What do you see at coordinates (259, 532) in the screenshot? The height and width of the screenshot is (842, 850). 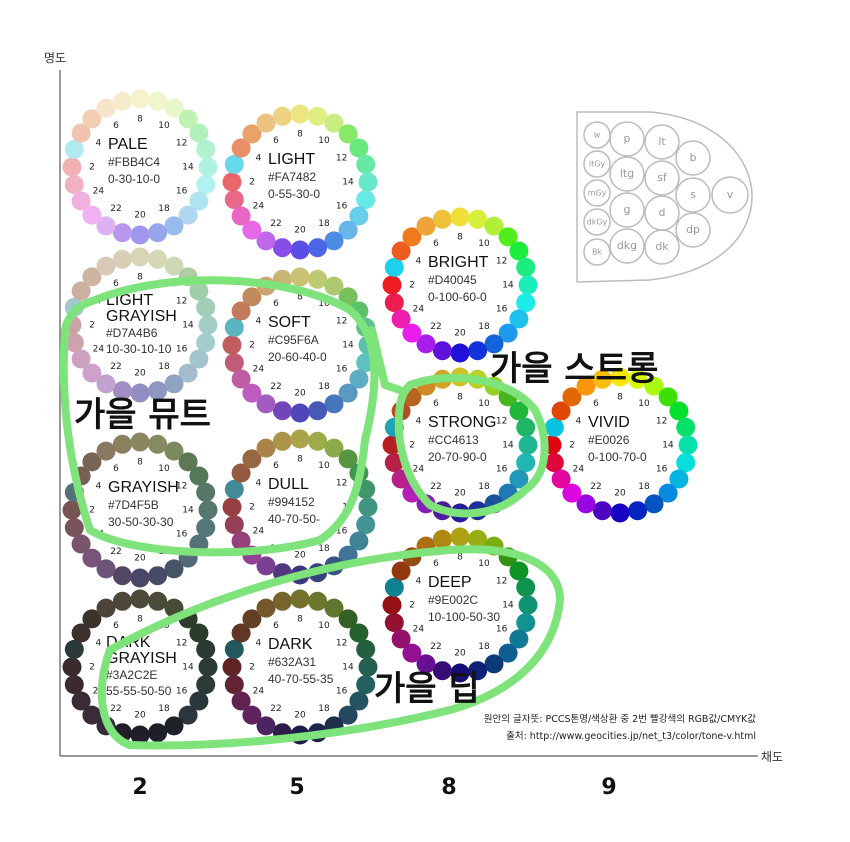 I see `hue-number: 24` at bounding box center [259, 532].